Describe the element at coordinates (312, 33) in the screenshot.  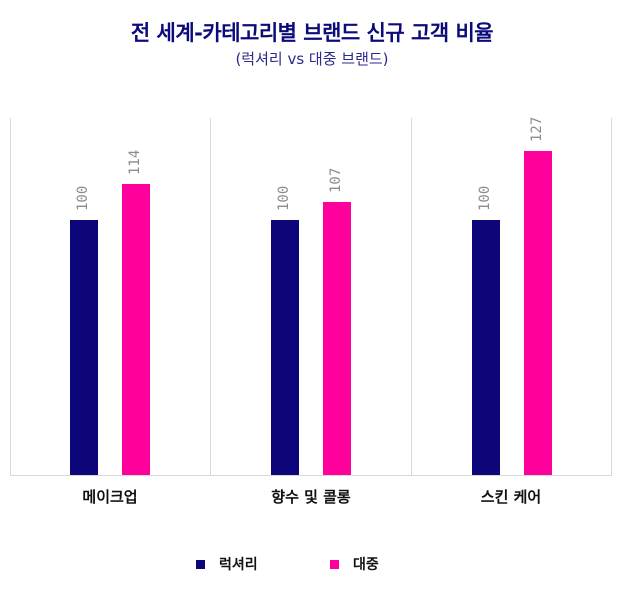
I see `chart-title: 전 세계-카테고리별 브랜드 신규 고객 비율` at that location.